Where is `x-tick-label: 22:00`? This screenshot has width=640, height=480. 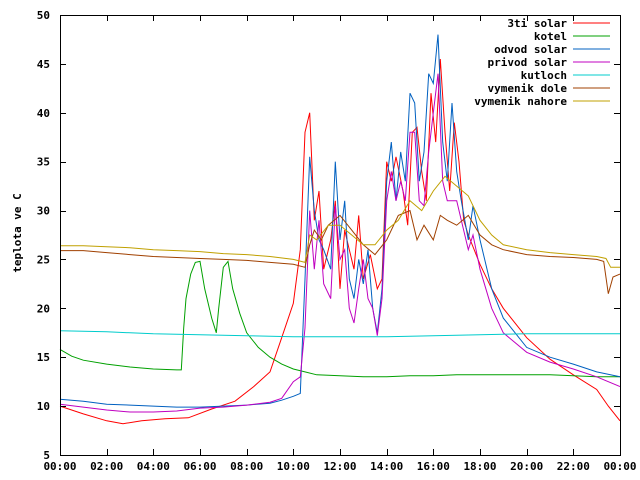
x-tick-label: 22:00 is located at coordinates (573, 466).